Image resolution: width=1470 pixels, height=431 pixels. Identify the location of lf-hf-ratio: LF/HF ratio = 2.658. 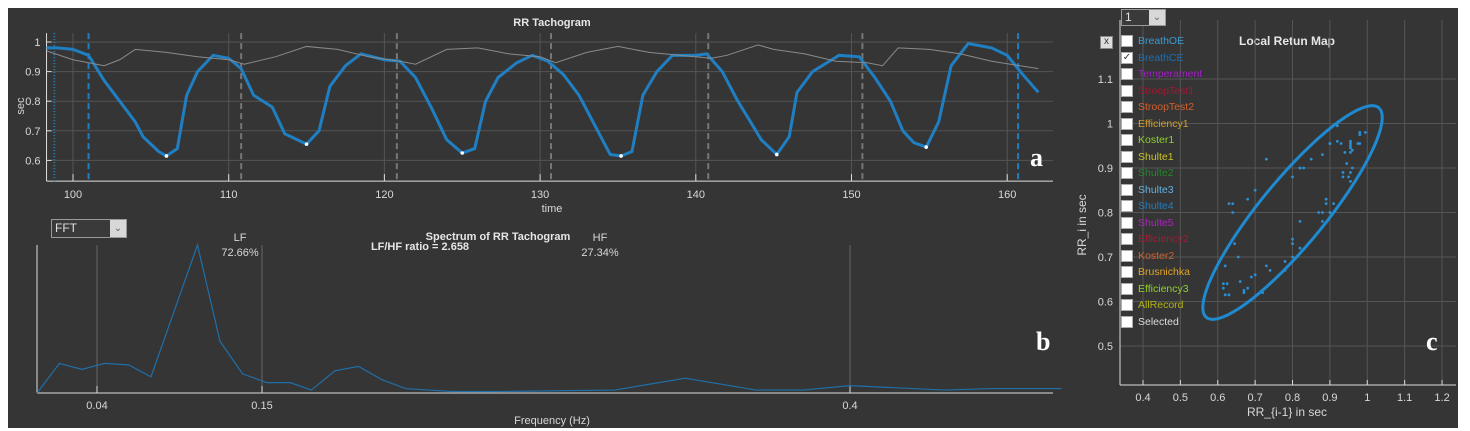
(420, 247).